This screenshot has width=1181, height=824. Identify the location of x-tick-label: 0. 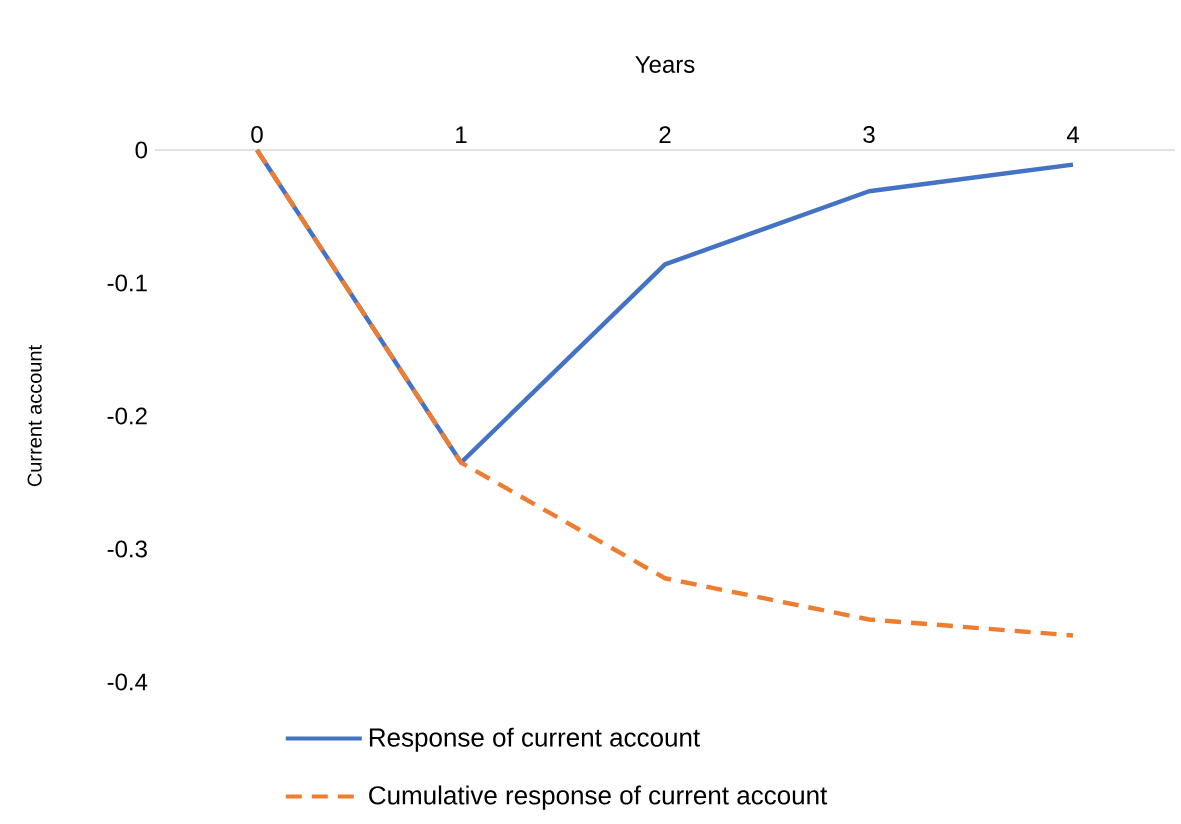
(257, 134).